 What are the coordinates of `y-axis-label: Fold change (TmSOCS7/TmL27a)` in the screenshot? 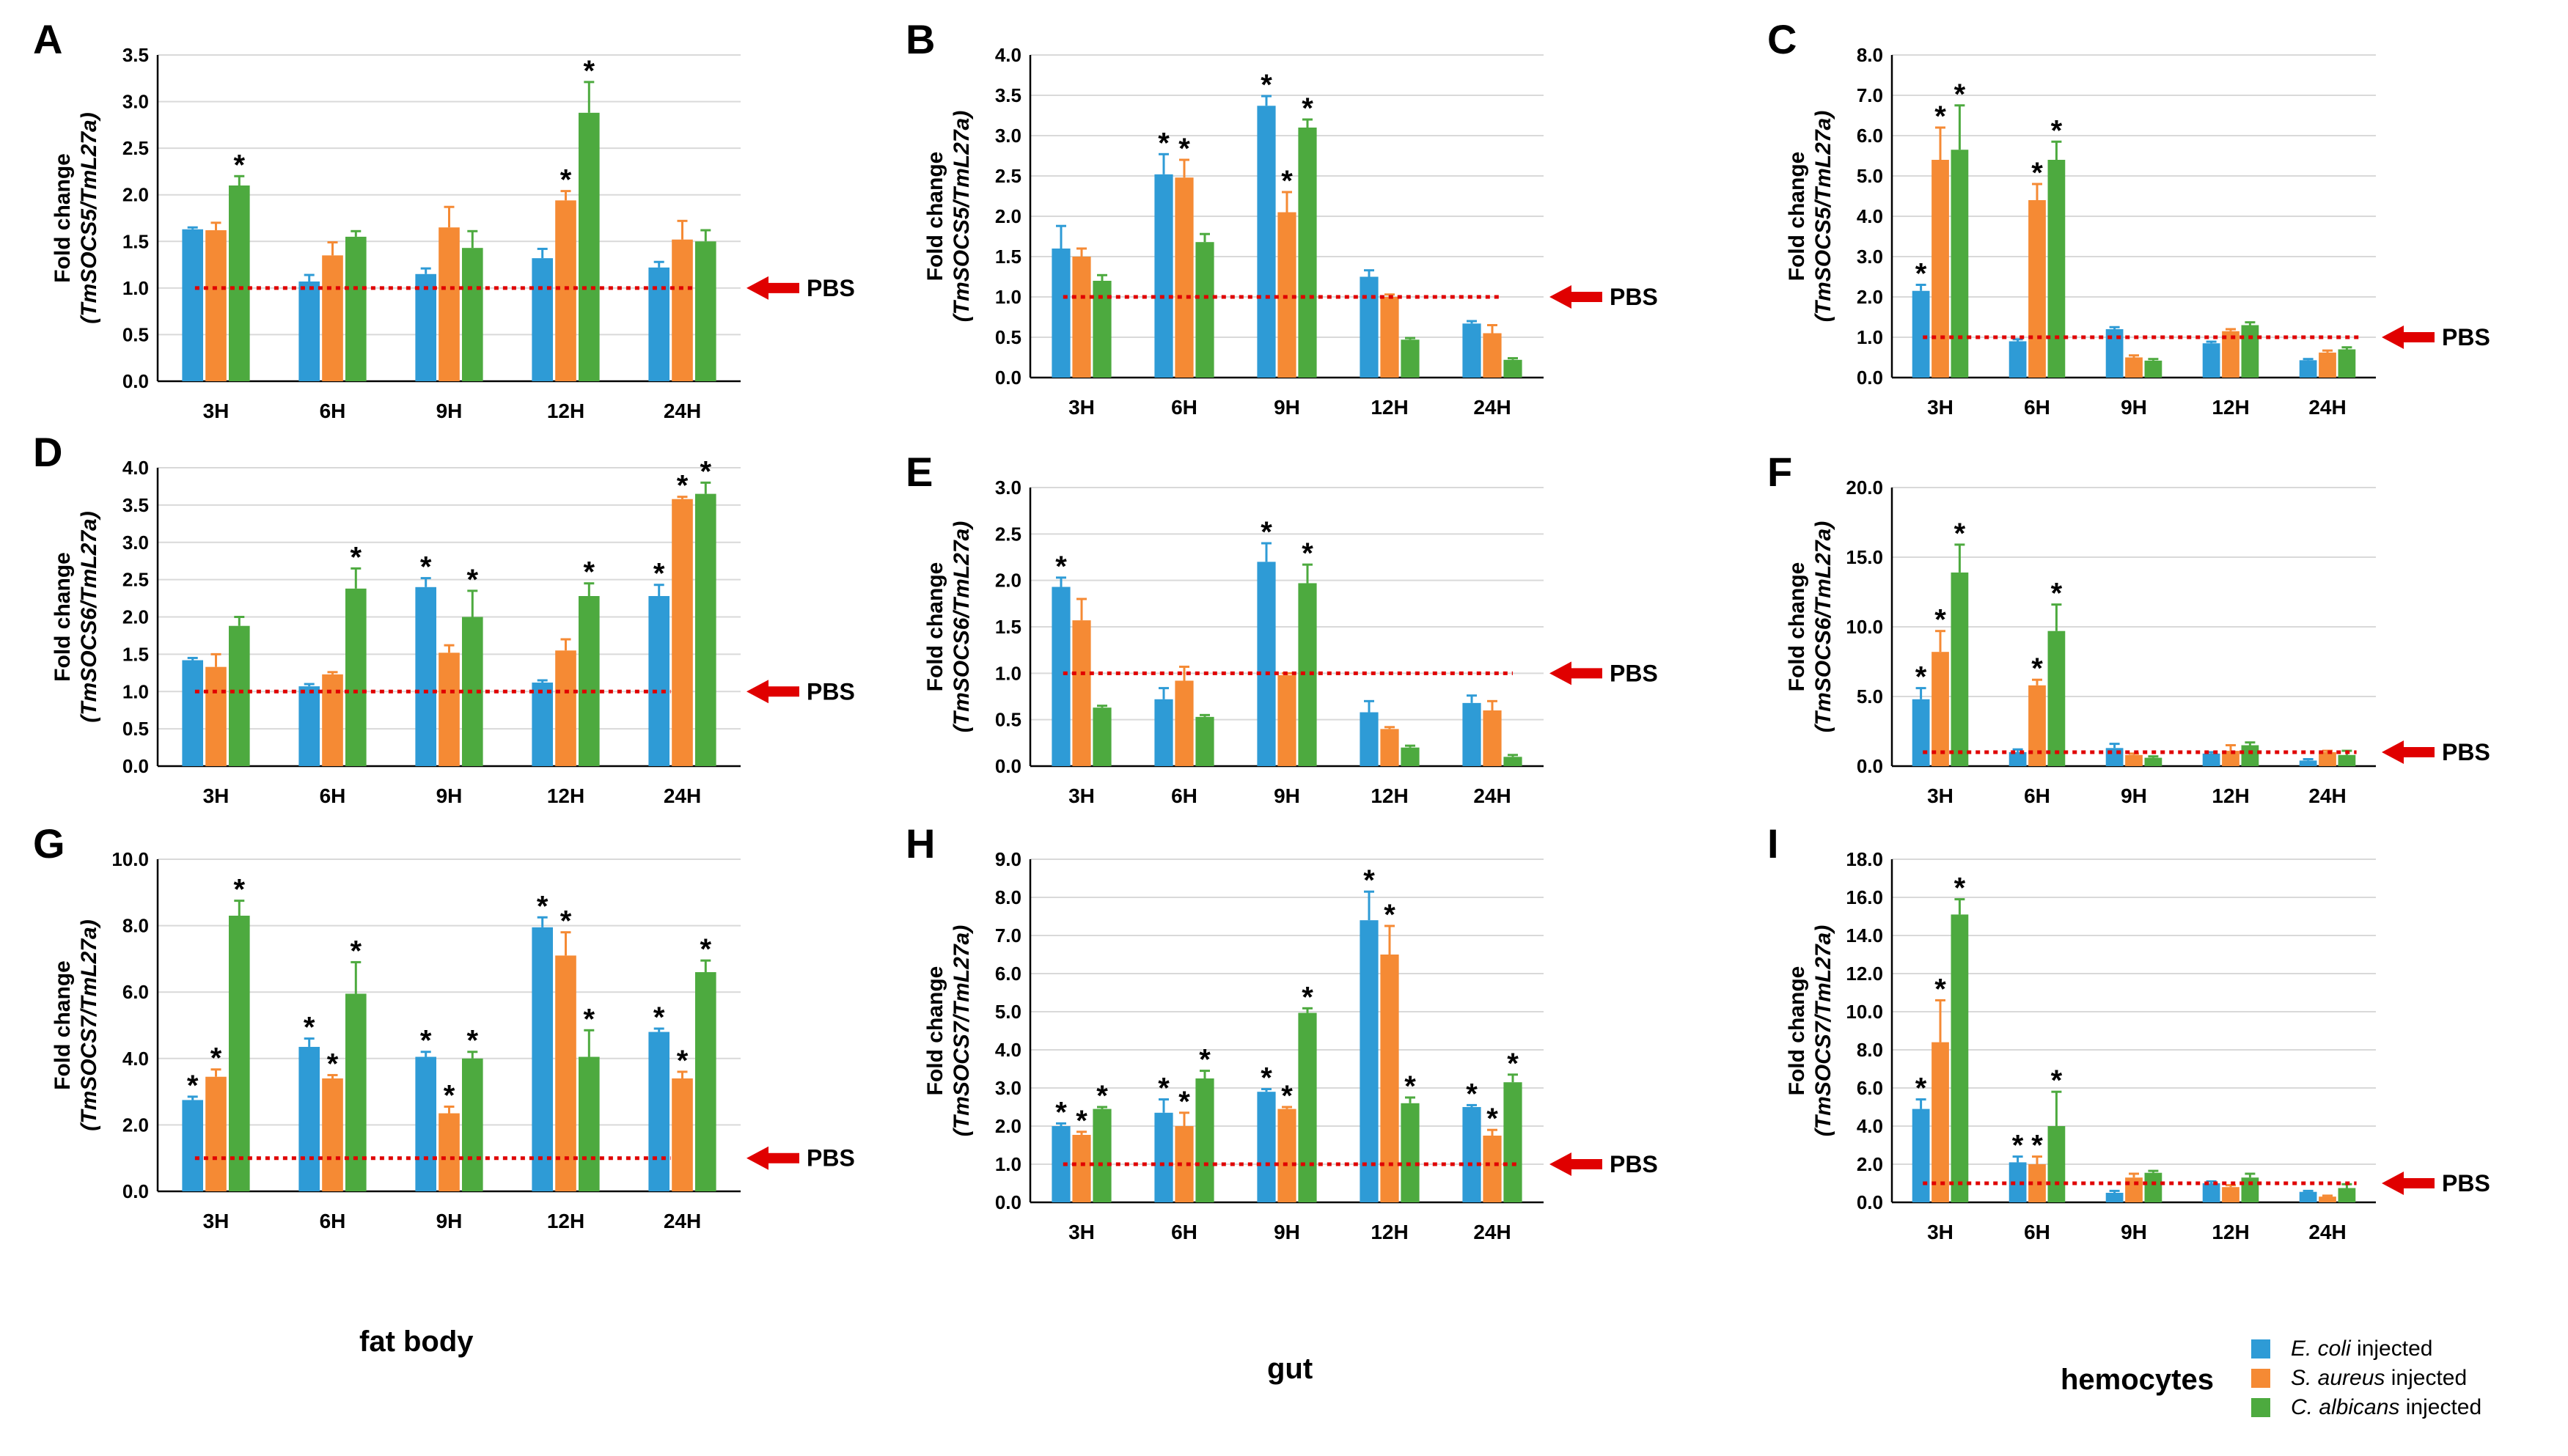 It's located at (1810, 1030).